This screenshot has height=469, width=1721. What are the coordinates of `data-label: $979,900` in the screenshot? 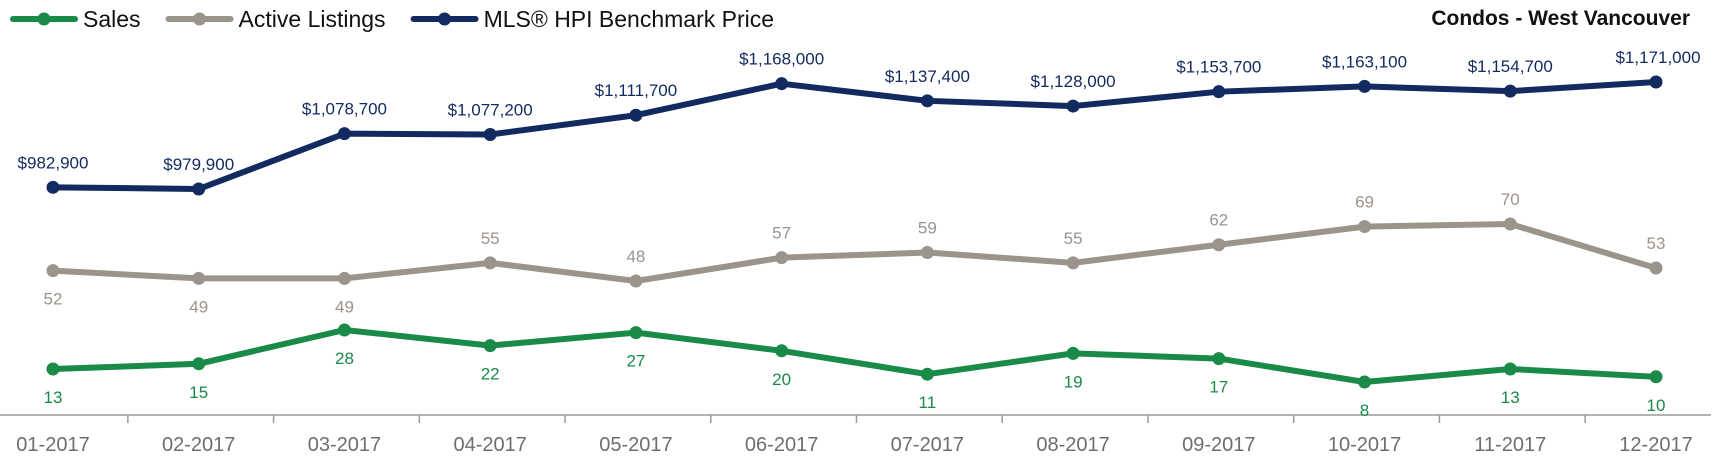 It's located at (198, 164).